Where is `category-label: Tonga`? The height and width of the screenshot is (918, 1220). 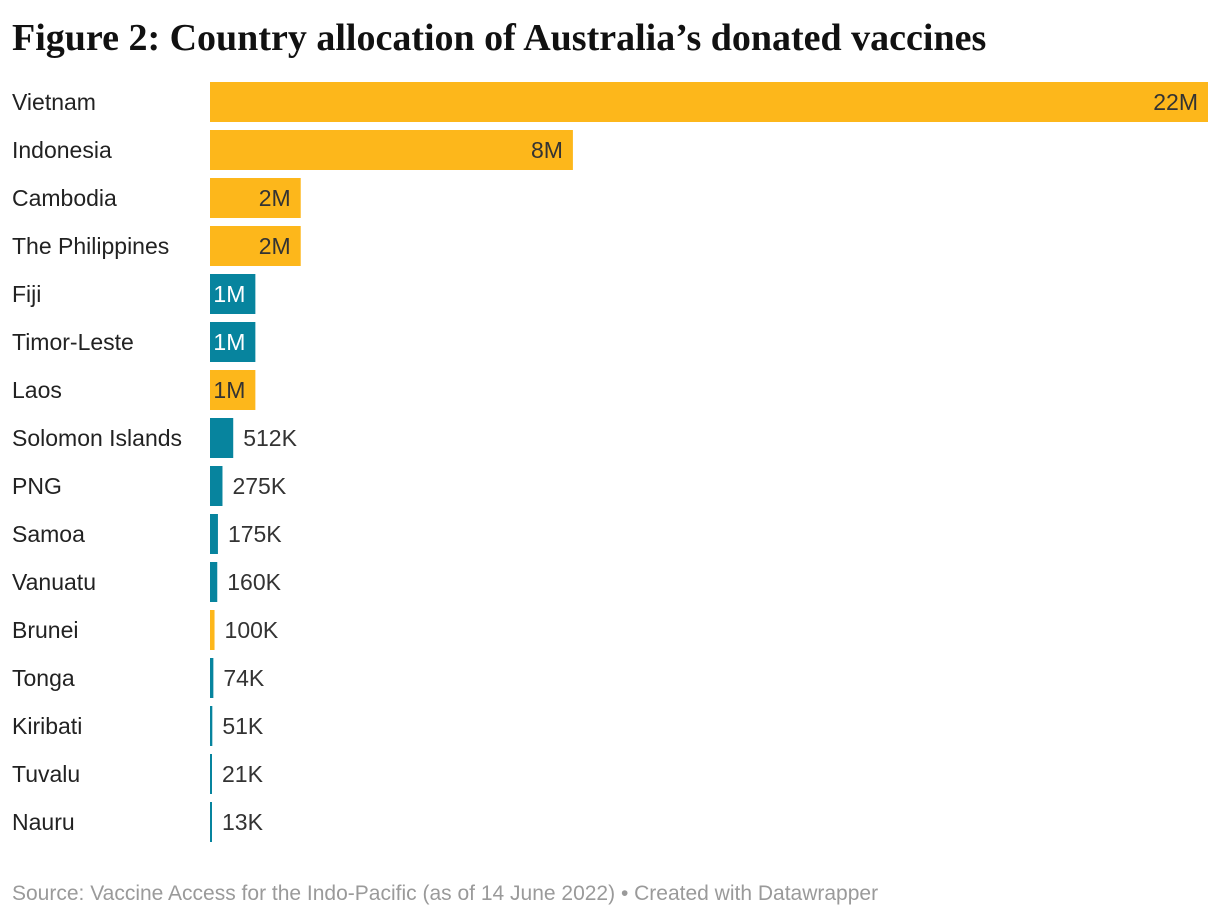 category-label: Tonga is located at coordinates (43, 678).